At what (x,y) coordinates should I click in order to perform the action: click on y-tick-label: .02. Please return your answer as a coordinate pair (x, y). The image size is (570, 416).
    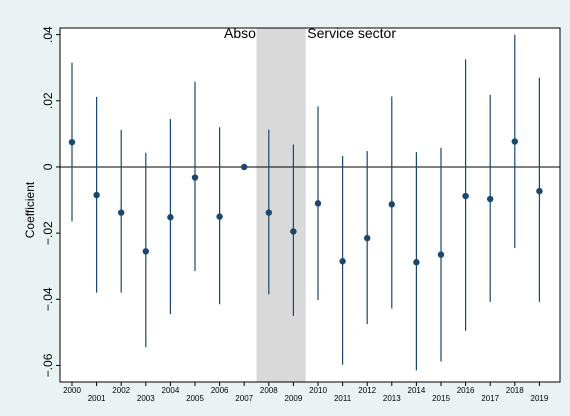
    Looking at the image, I should click on (48, 100).